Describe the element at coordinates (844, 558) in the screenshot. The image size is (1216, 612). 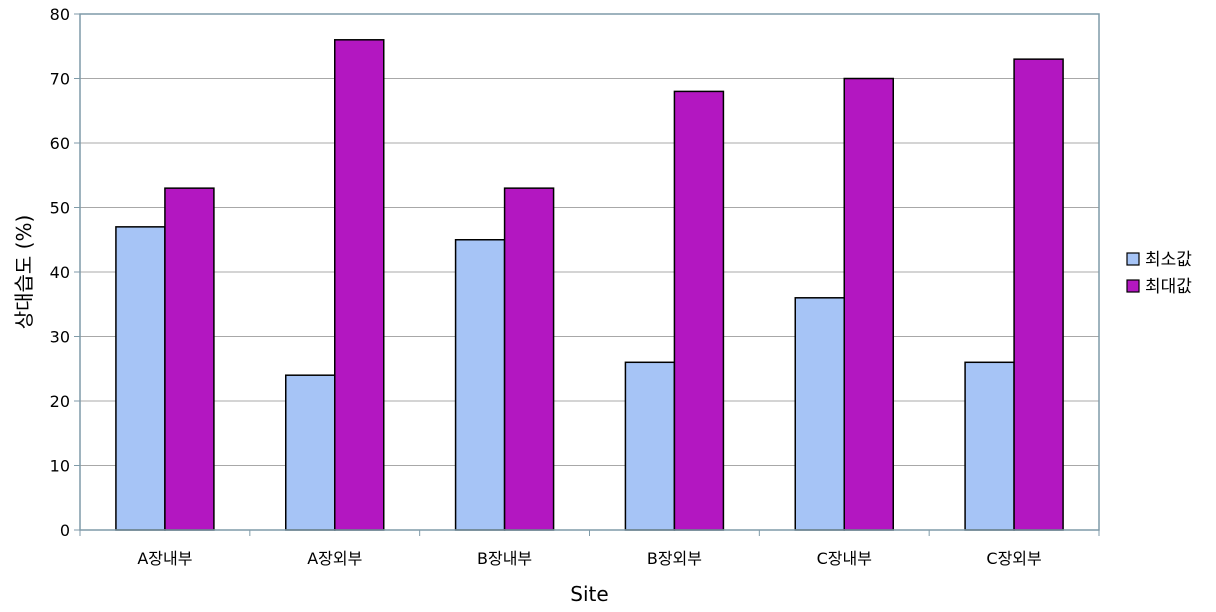
I see `x-tick-label: C장내부` at that location.